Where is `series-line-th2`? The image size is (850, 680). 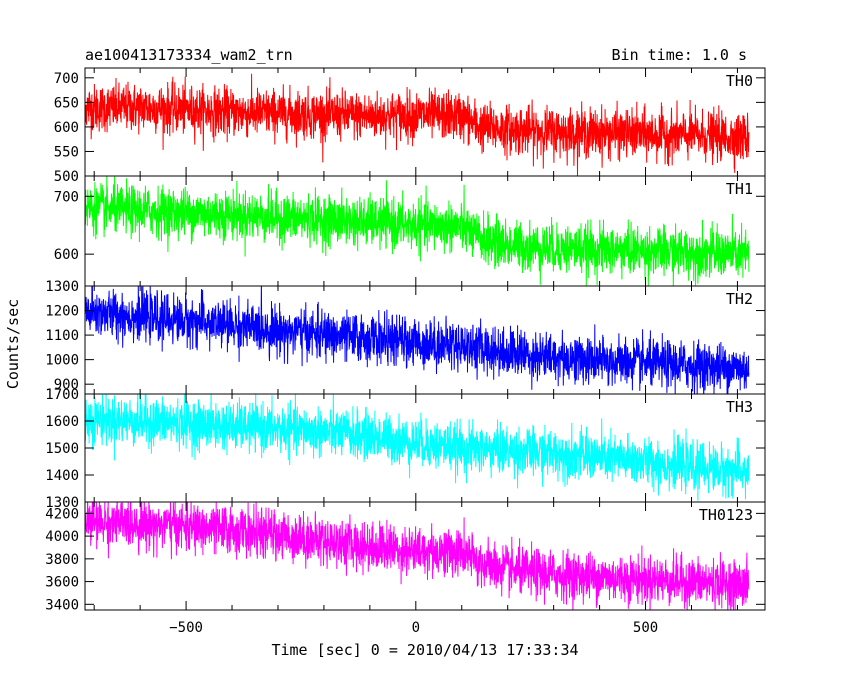
series-line-th2 is located at coordinates (417, 340).